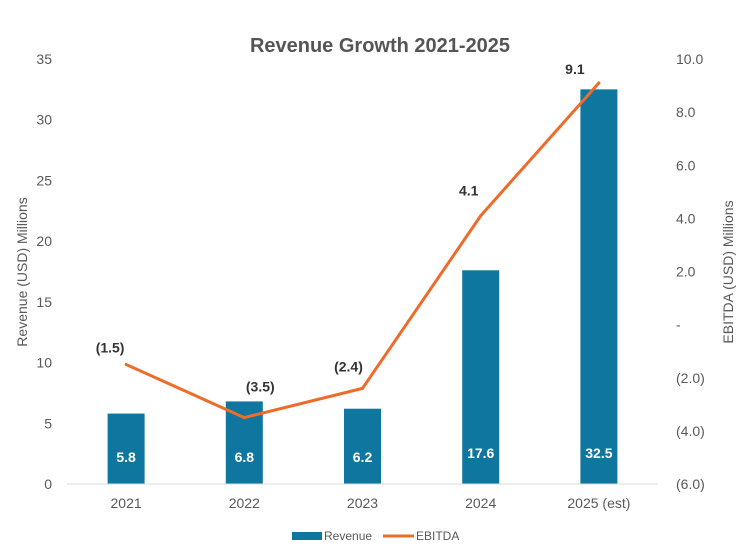 The image size is (756, 549). Describe the element at coordinates (110, 347) in the screenshot. I see `ebitda-data-label: (1.5)` at that location.